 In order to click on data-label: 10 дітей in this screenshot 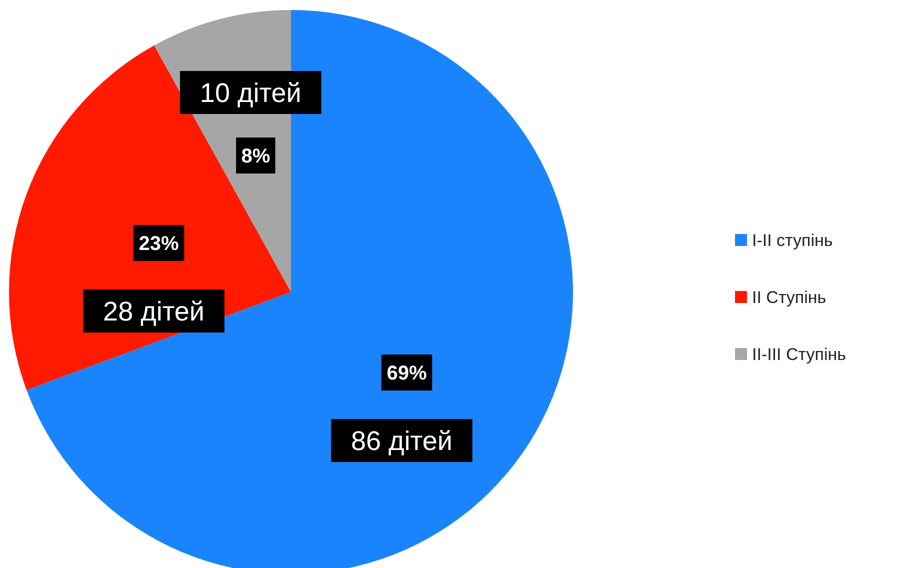, I will do `click(251, 93)`.